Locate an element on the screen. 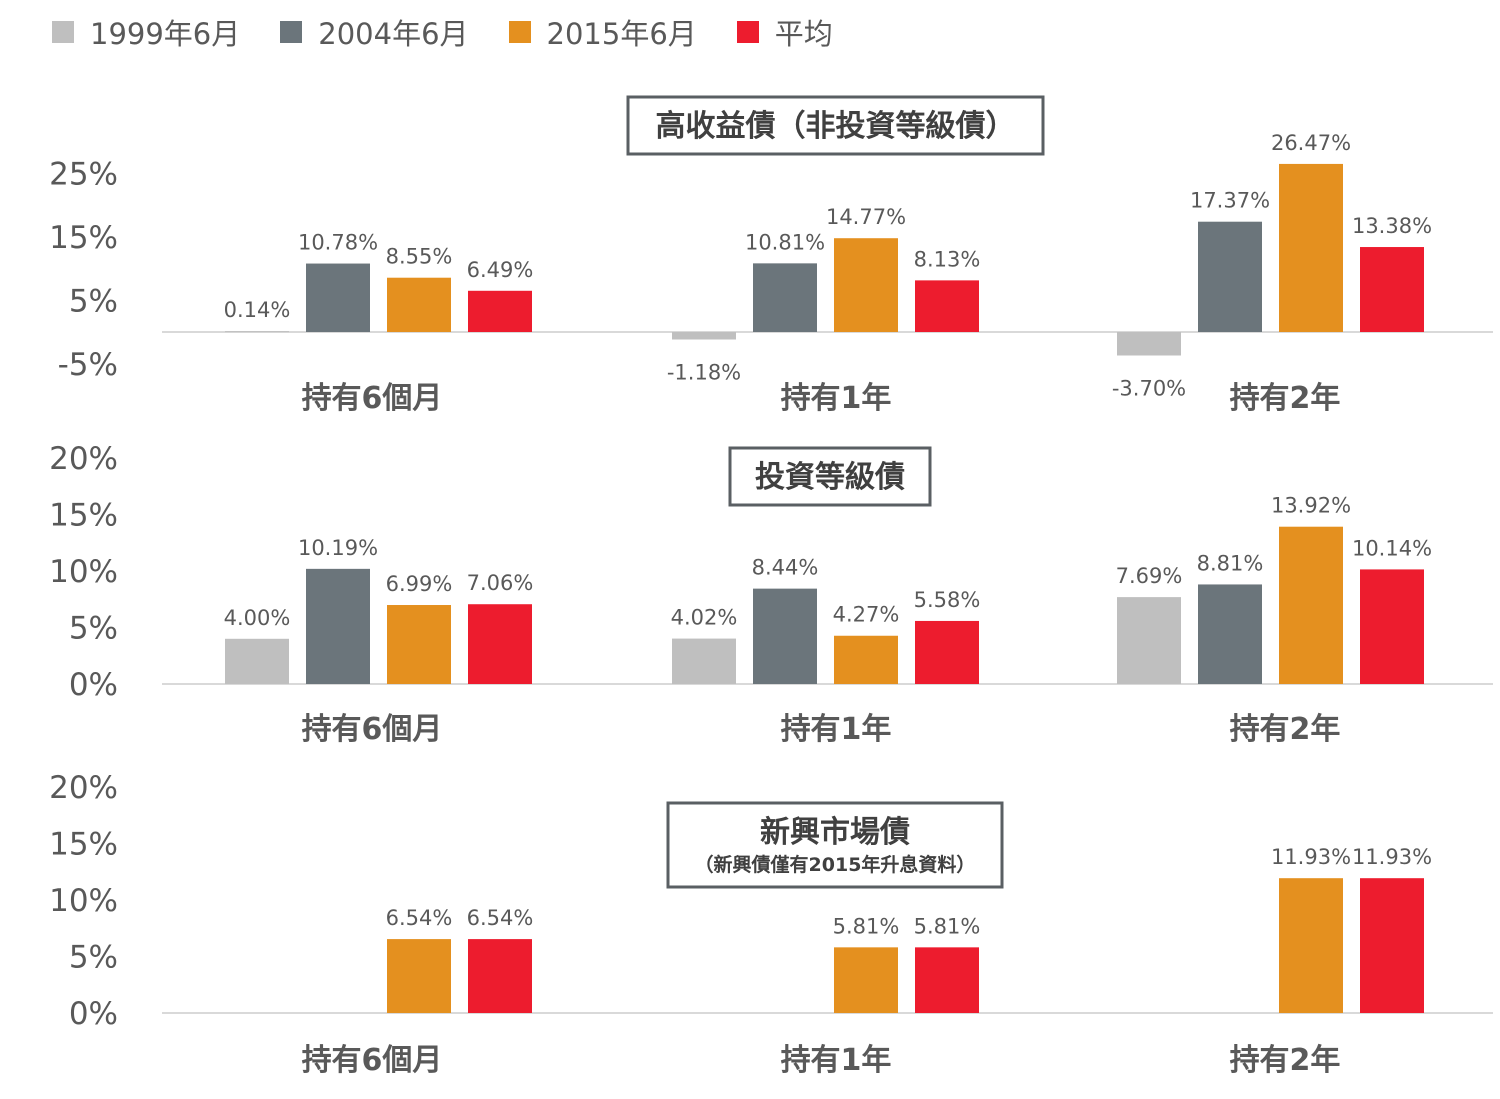  data-label: 4.00% is located at coordinates (257, 618).